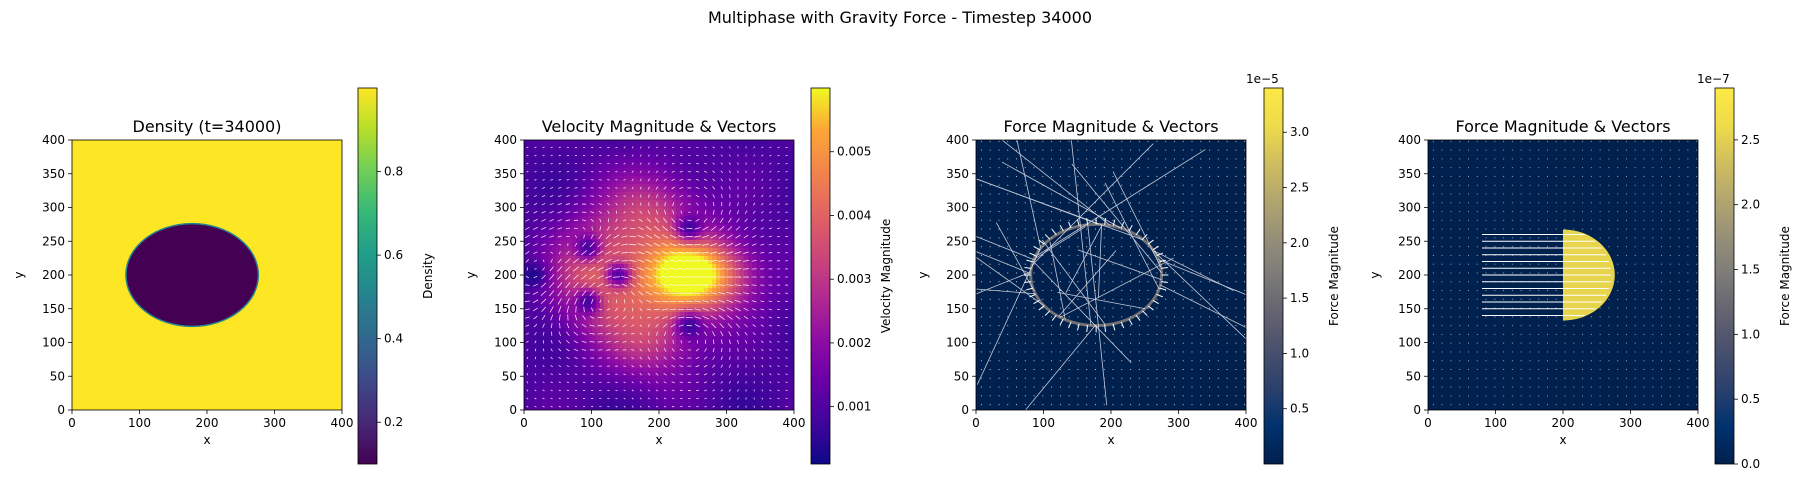 Image resolution: width=1800 pixels, height=500 pixels. Describe the element at coordinates (396, 276) in the screenshot. I see `colorbar: 0.2 0.4 0.6 0.8 Density` at that location.